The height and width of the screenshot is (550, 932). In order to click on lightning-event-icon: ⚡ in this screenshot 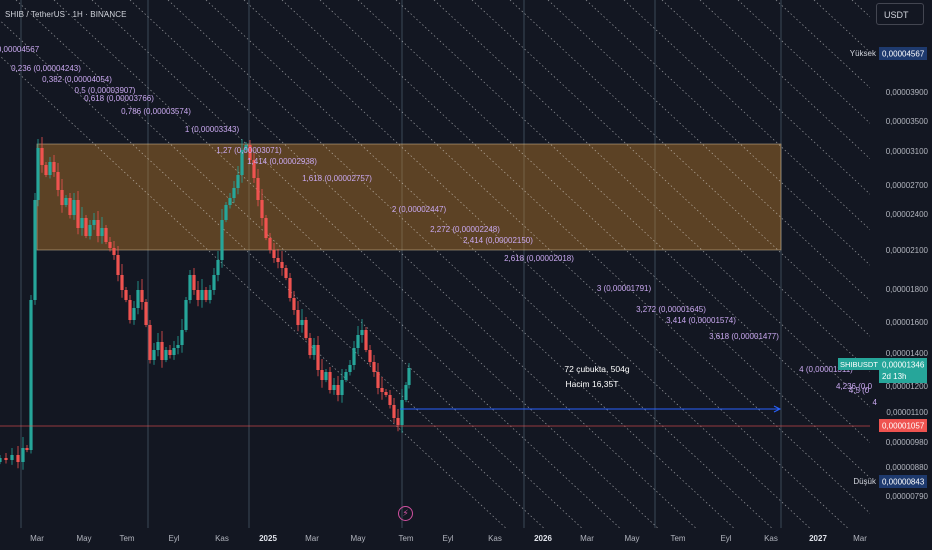, I will do `click(405, 513)`.